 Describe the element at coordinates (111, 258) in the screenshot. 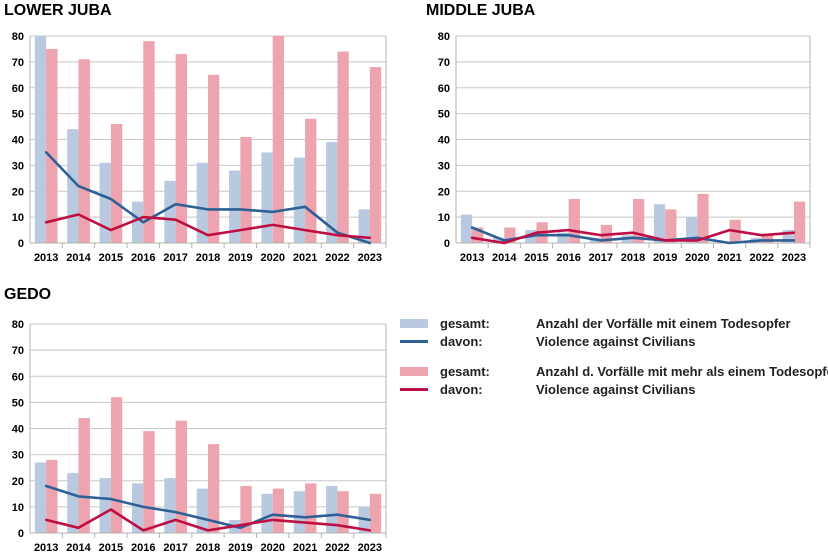

I see `x-tick-label-lower-juba: 2015` at that location.